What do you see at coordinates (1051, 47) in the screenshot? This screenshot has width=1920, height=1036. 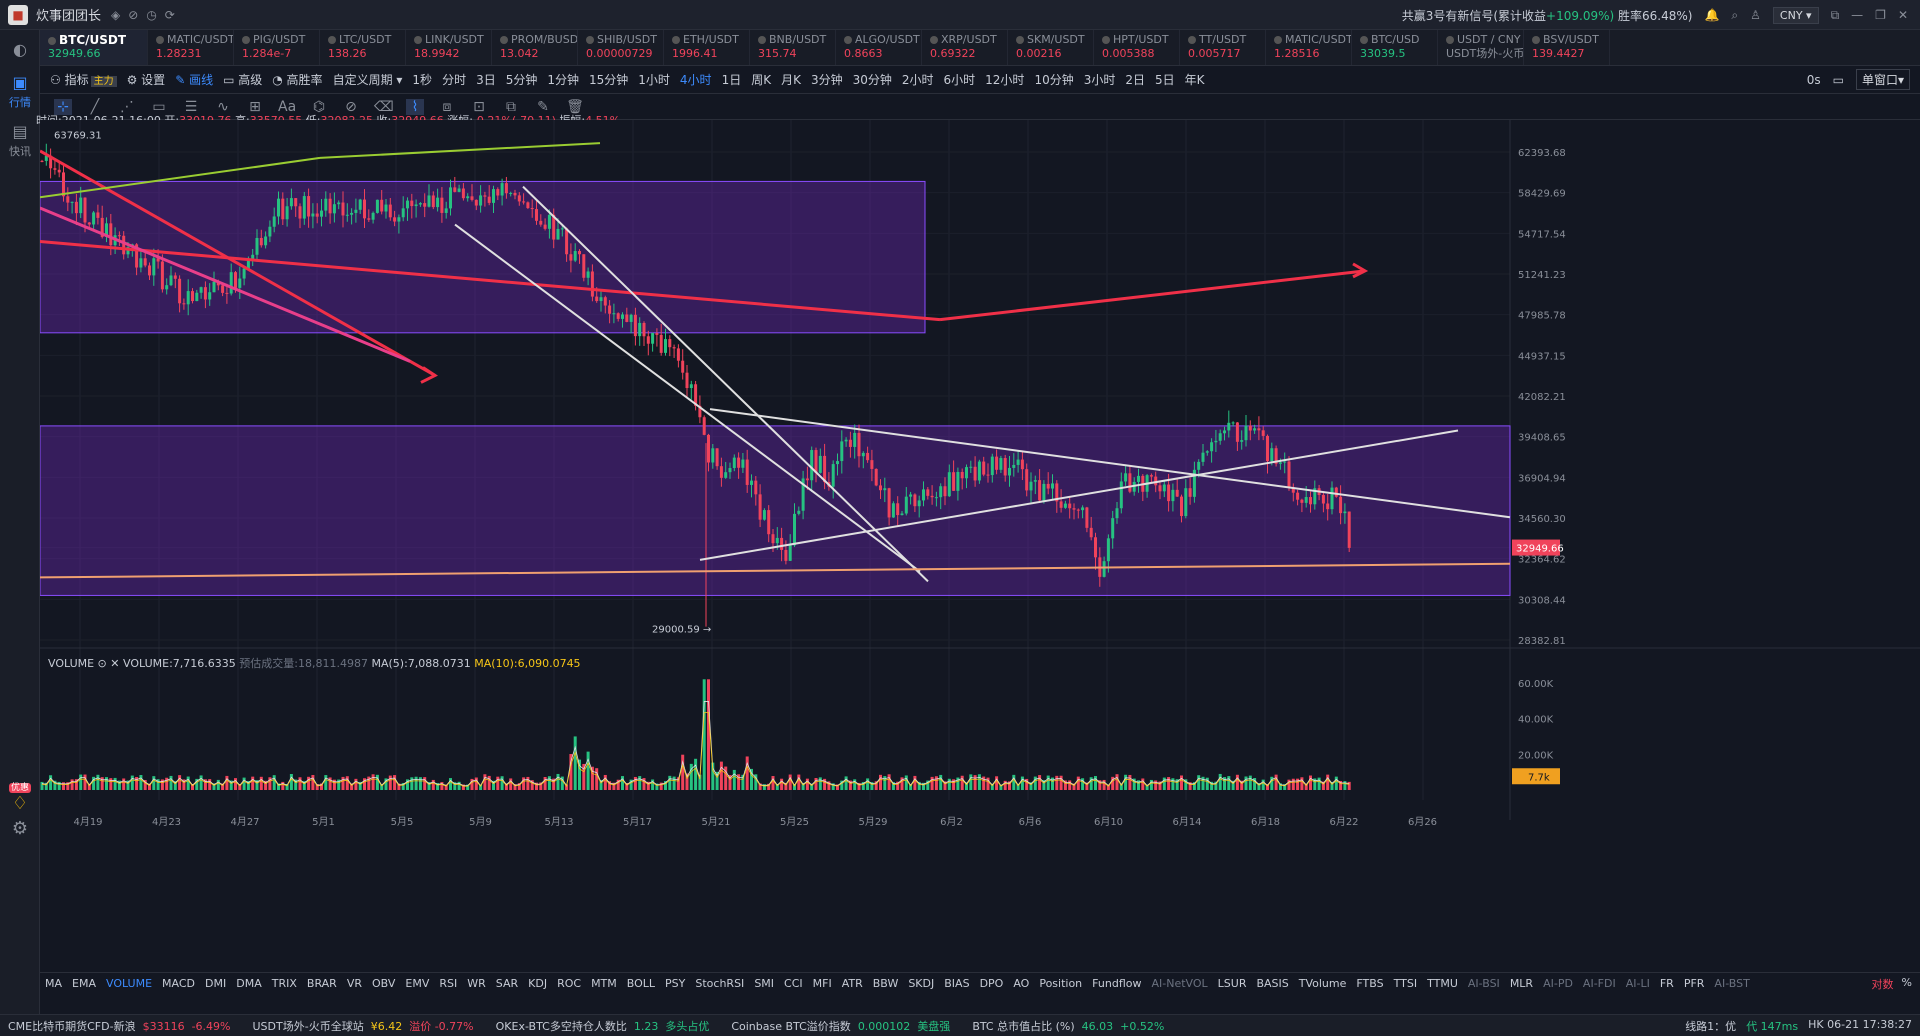 I see `ticker-item: SKM/USDT 0.00216` at bounding box center [1051, 47].